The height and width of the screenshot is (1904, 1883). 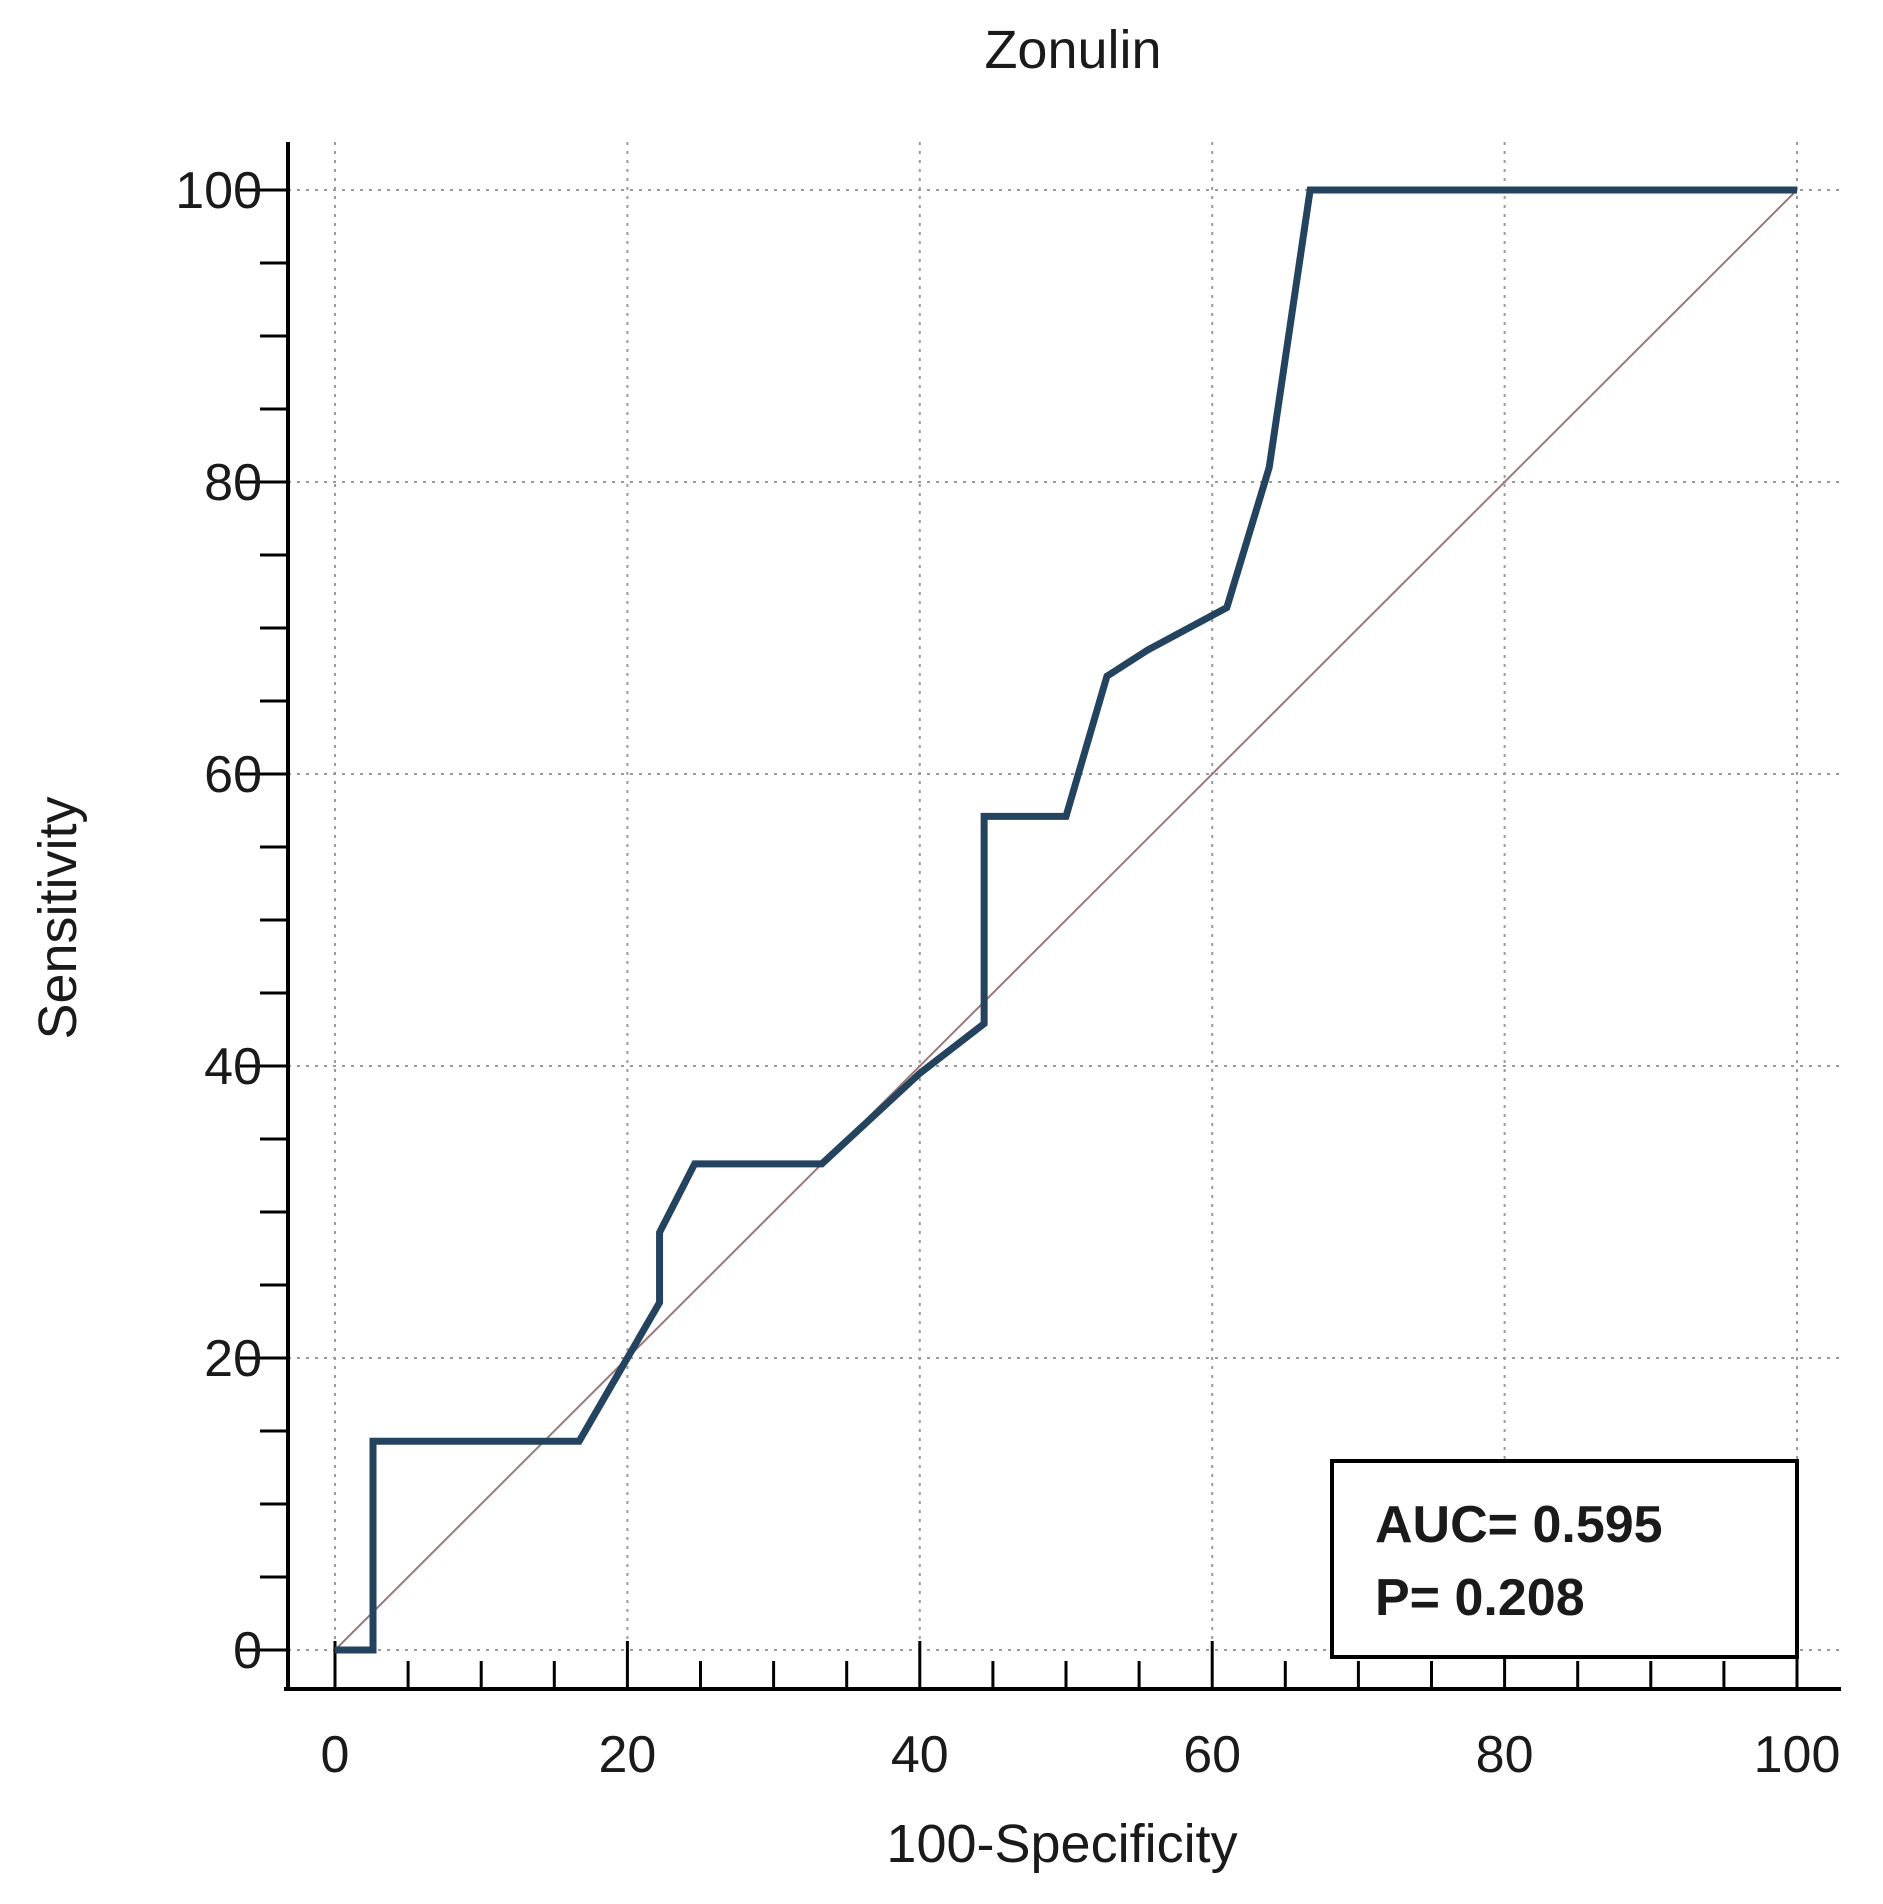 I want to click on x-axis-label: 100-Specificity, so click(x=1061, y=1844).